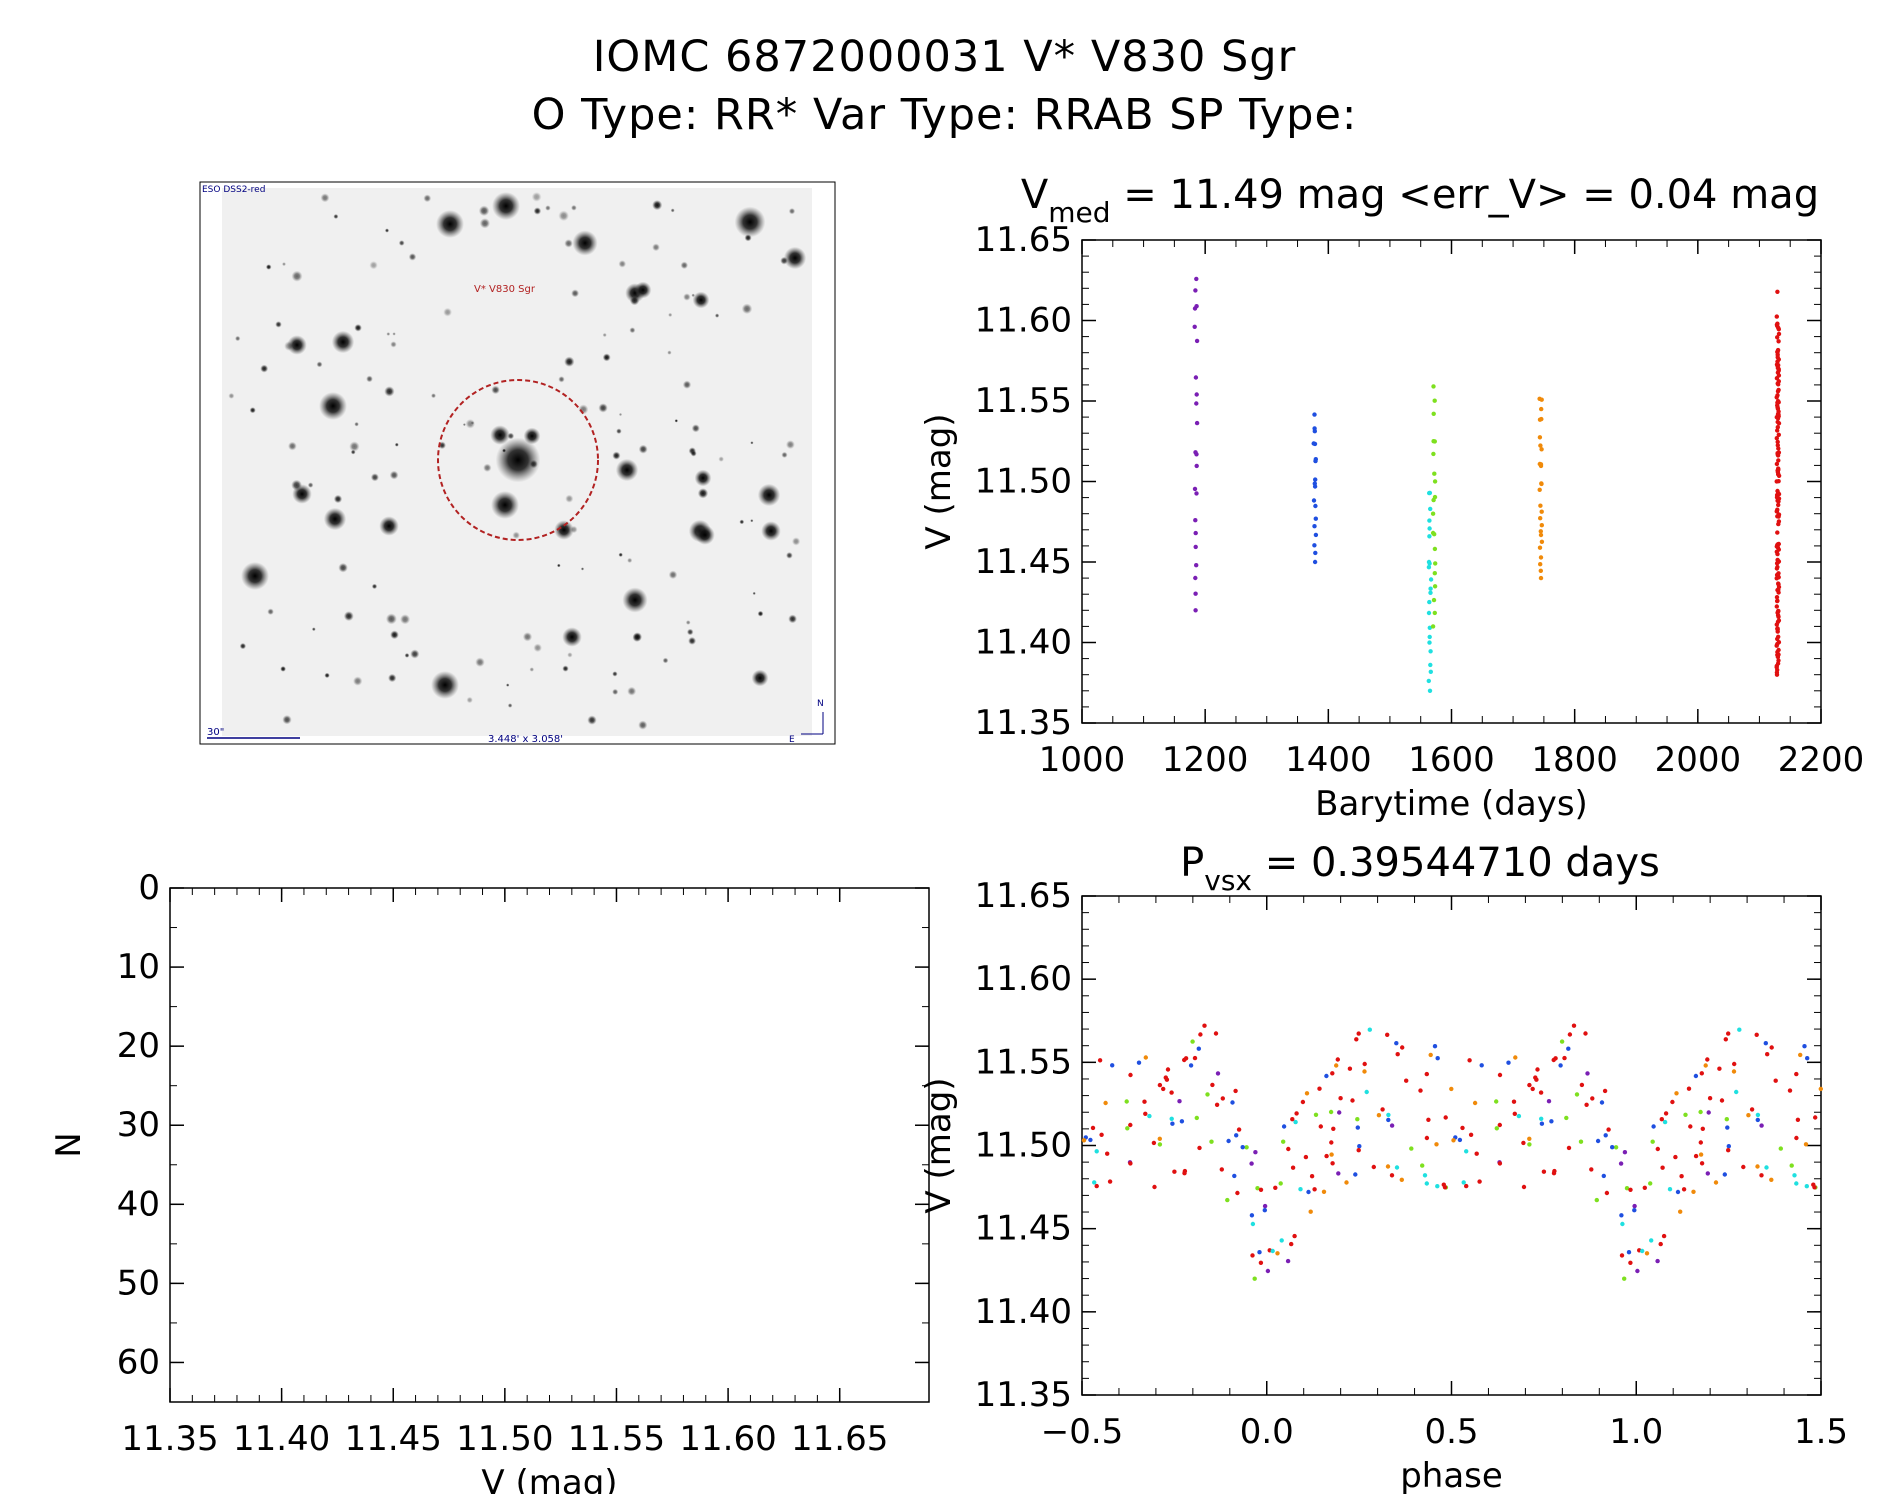  Describe the element at coordinates (549, 1478) in the screenshot. I see `x-axis-label: V (mag)` at that location.